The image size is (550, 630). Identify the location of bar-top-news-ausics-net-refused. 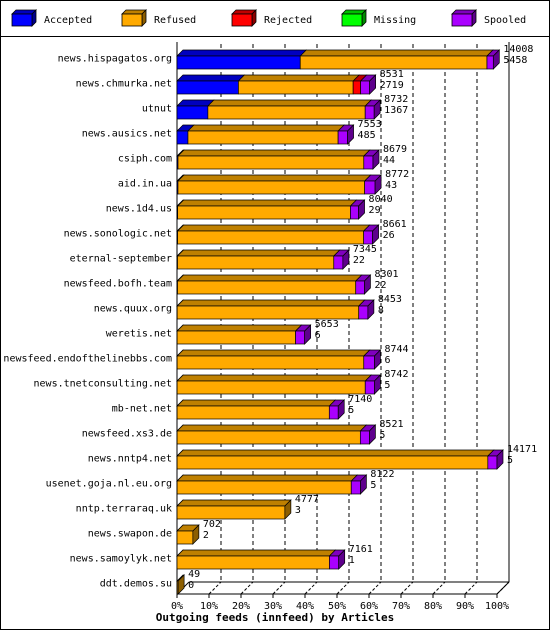
(266, 128).